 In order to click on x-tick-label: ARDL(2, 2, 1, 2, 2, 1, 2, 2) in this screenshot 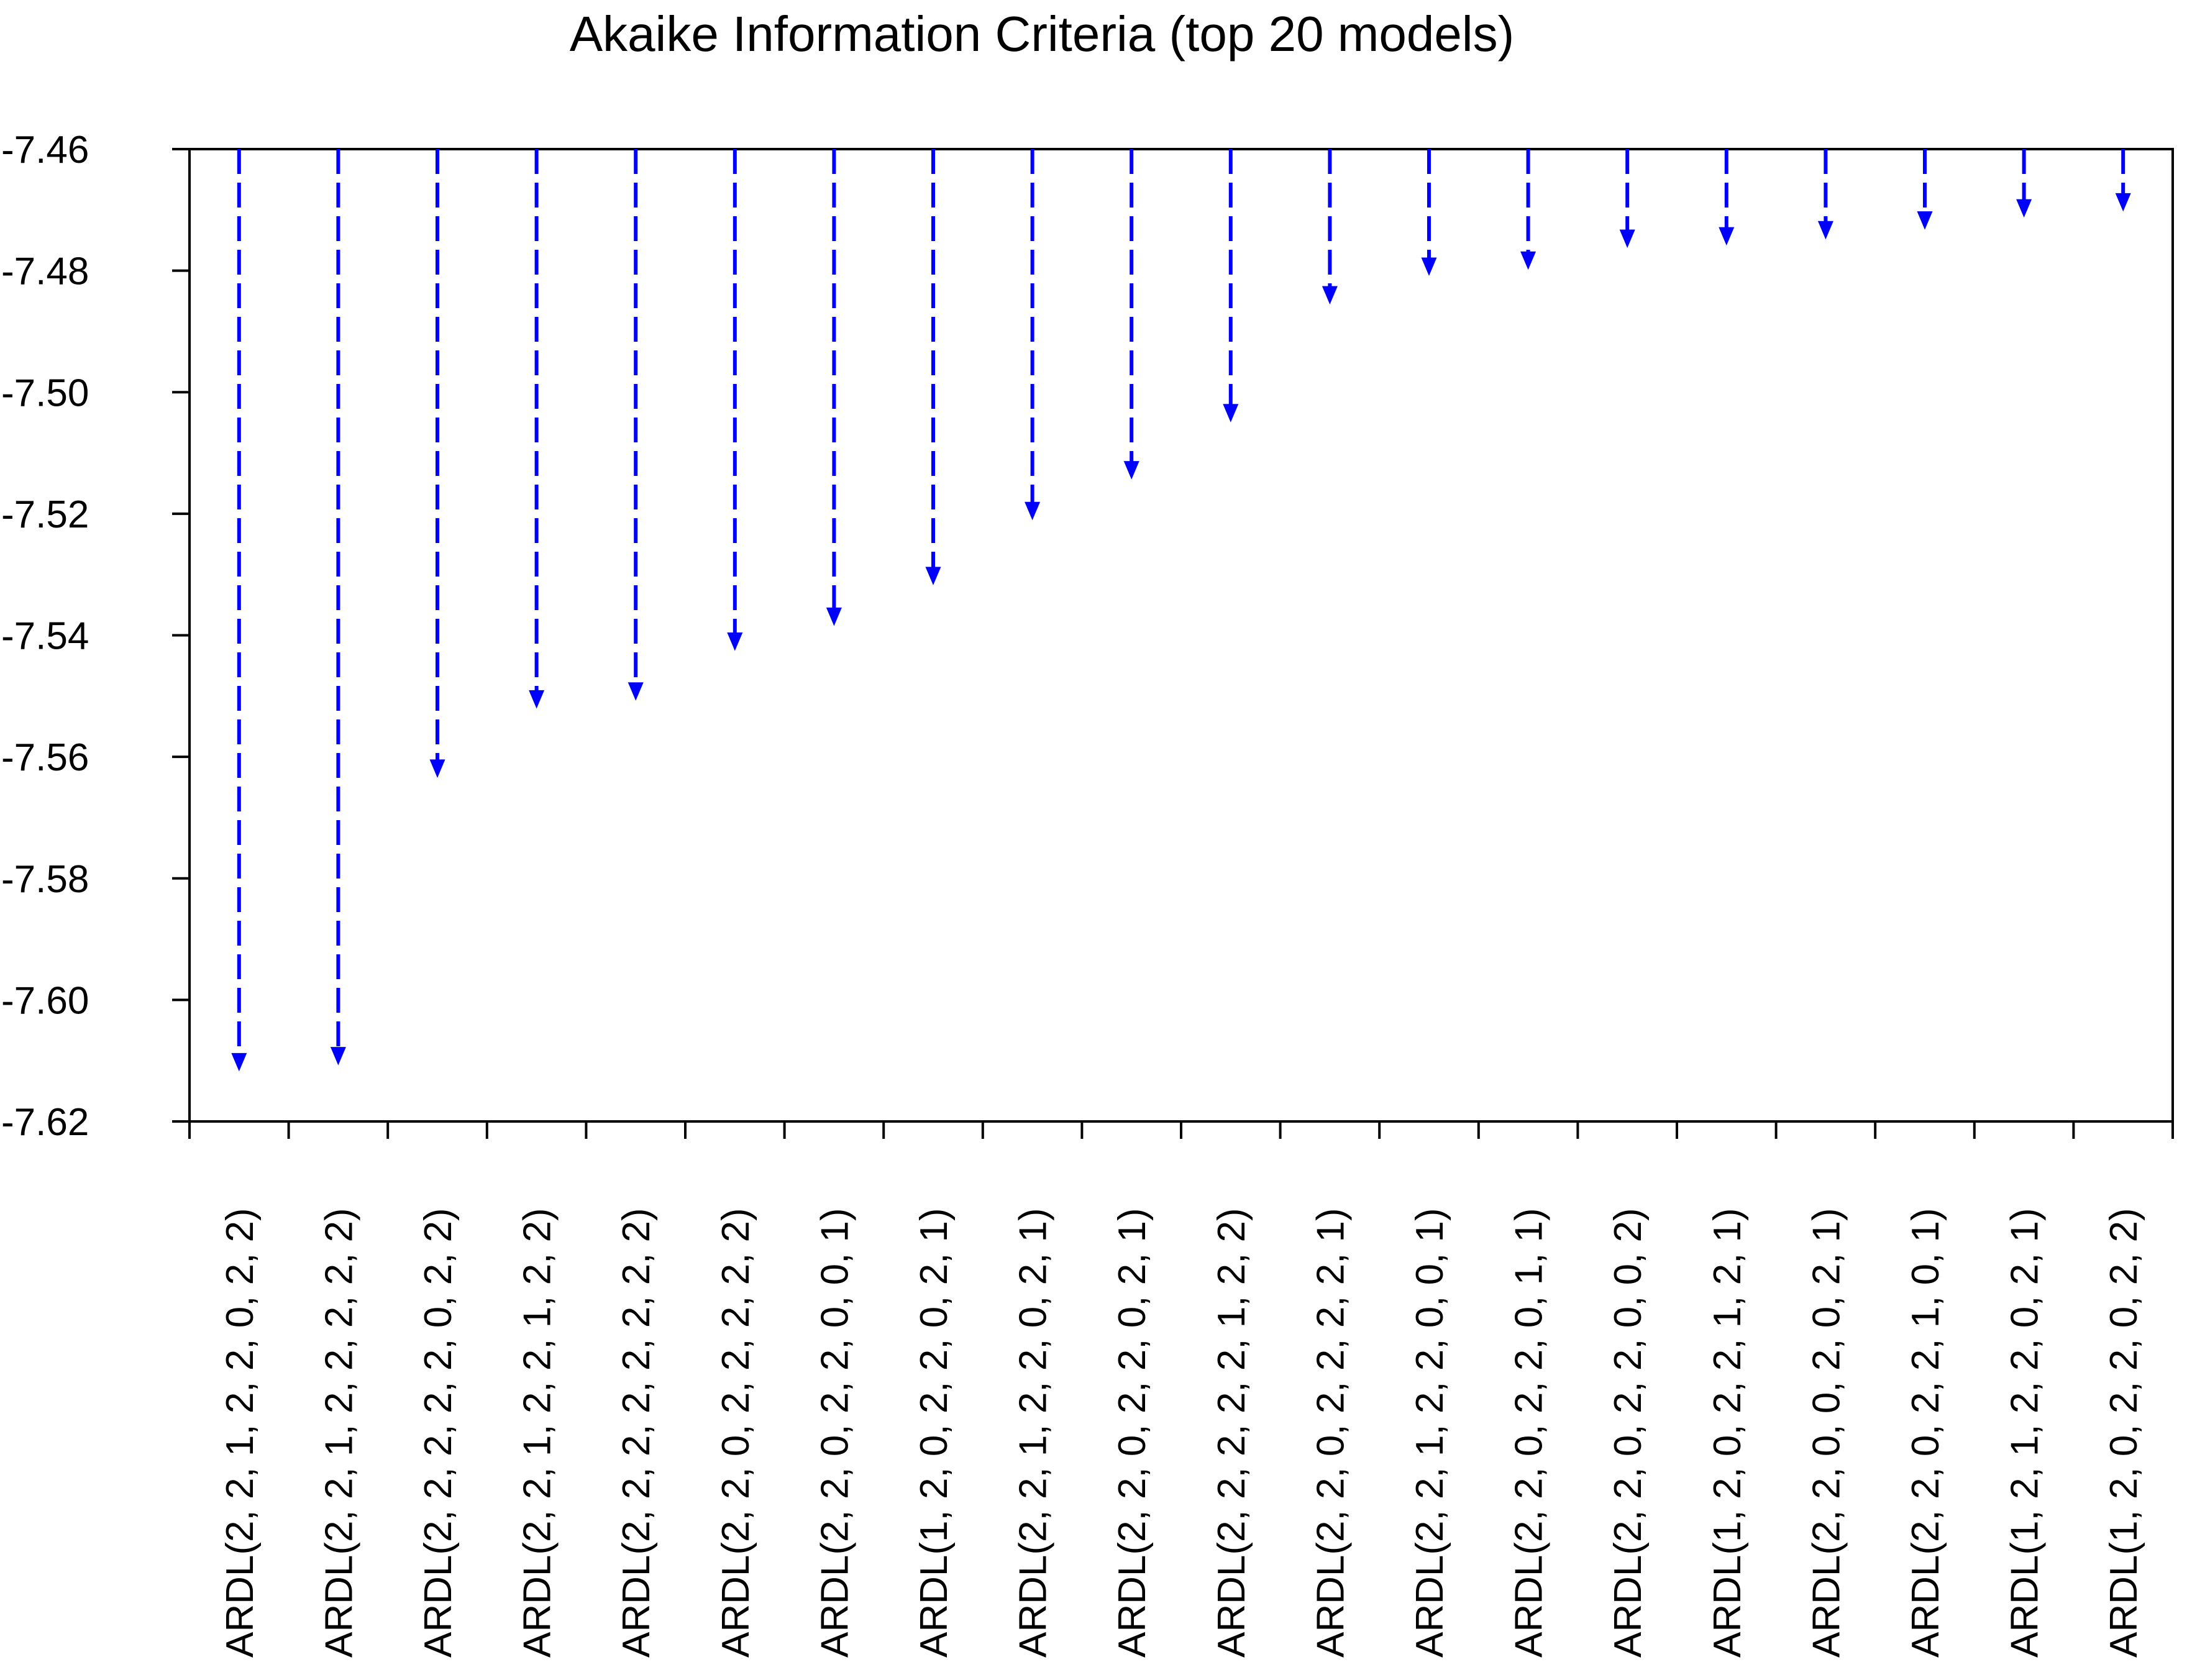, I will do `click(537, 1433)`.